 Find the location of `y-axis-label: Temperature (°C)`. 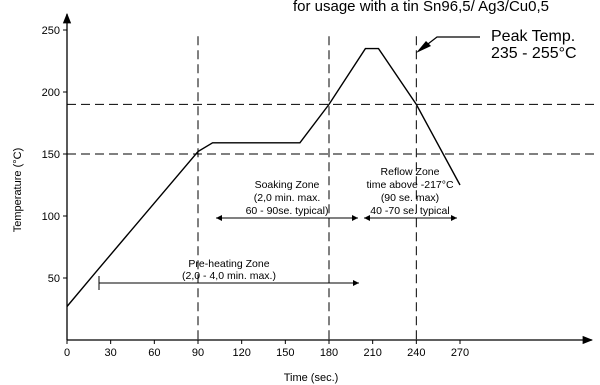

y-axis-label: Temperature (°C) is located at coordinates (18, 190).